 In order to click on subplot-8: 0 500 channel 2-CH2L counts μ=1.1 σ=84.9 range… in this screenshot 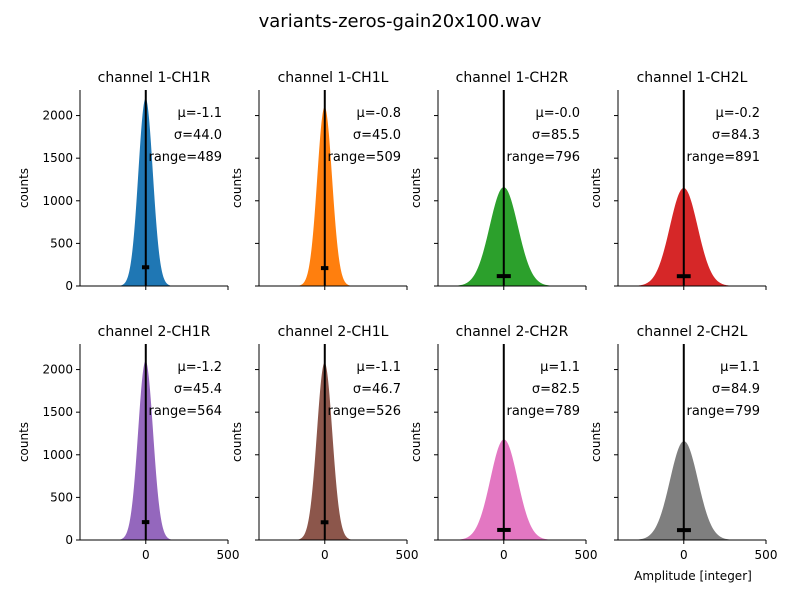, I will do `click(683, 443)`.